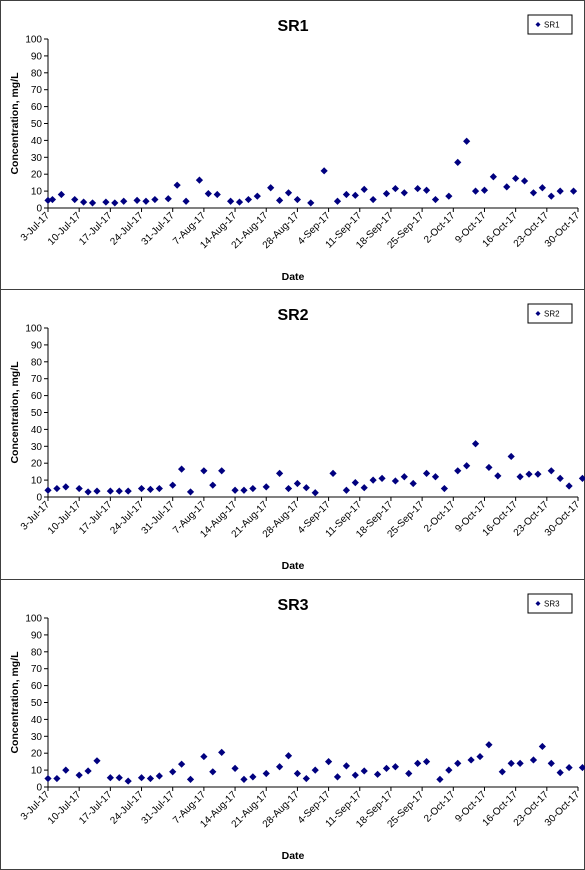 This screenshot has width=585, height=870. Describe the element at coordinates (37, 771) in the screenshot. I see `y-tick-label: 10` at that location.